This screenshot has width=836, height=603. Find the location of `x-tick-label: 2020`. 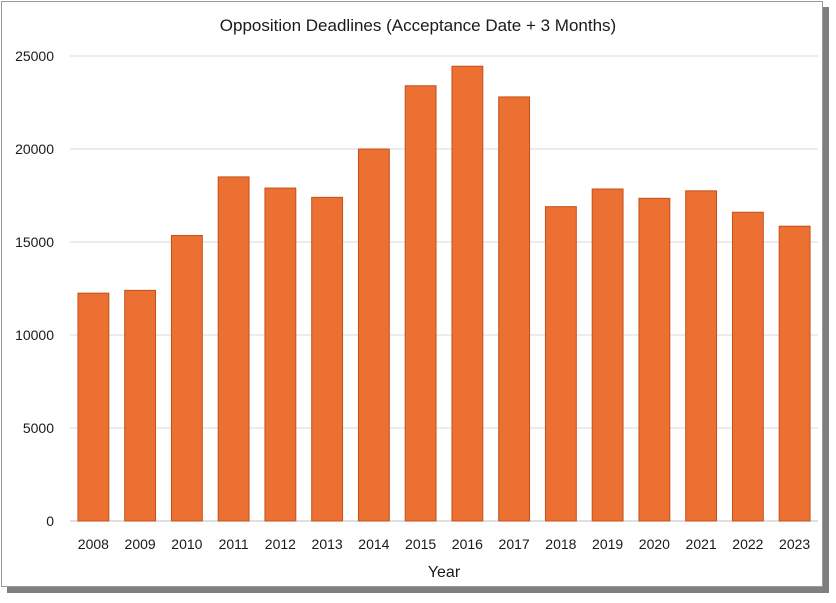

x-tick-label: 2020 is located at coordinates (654, 544).